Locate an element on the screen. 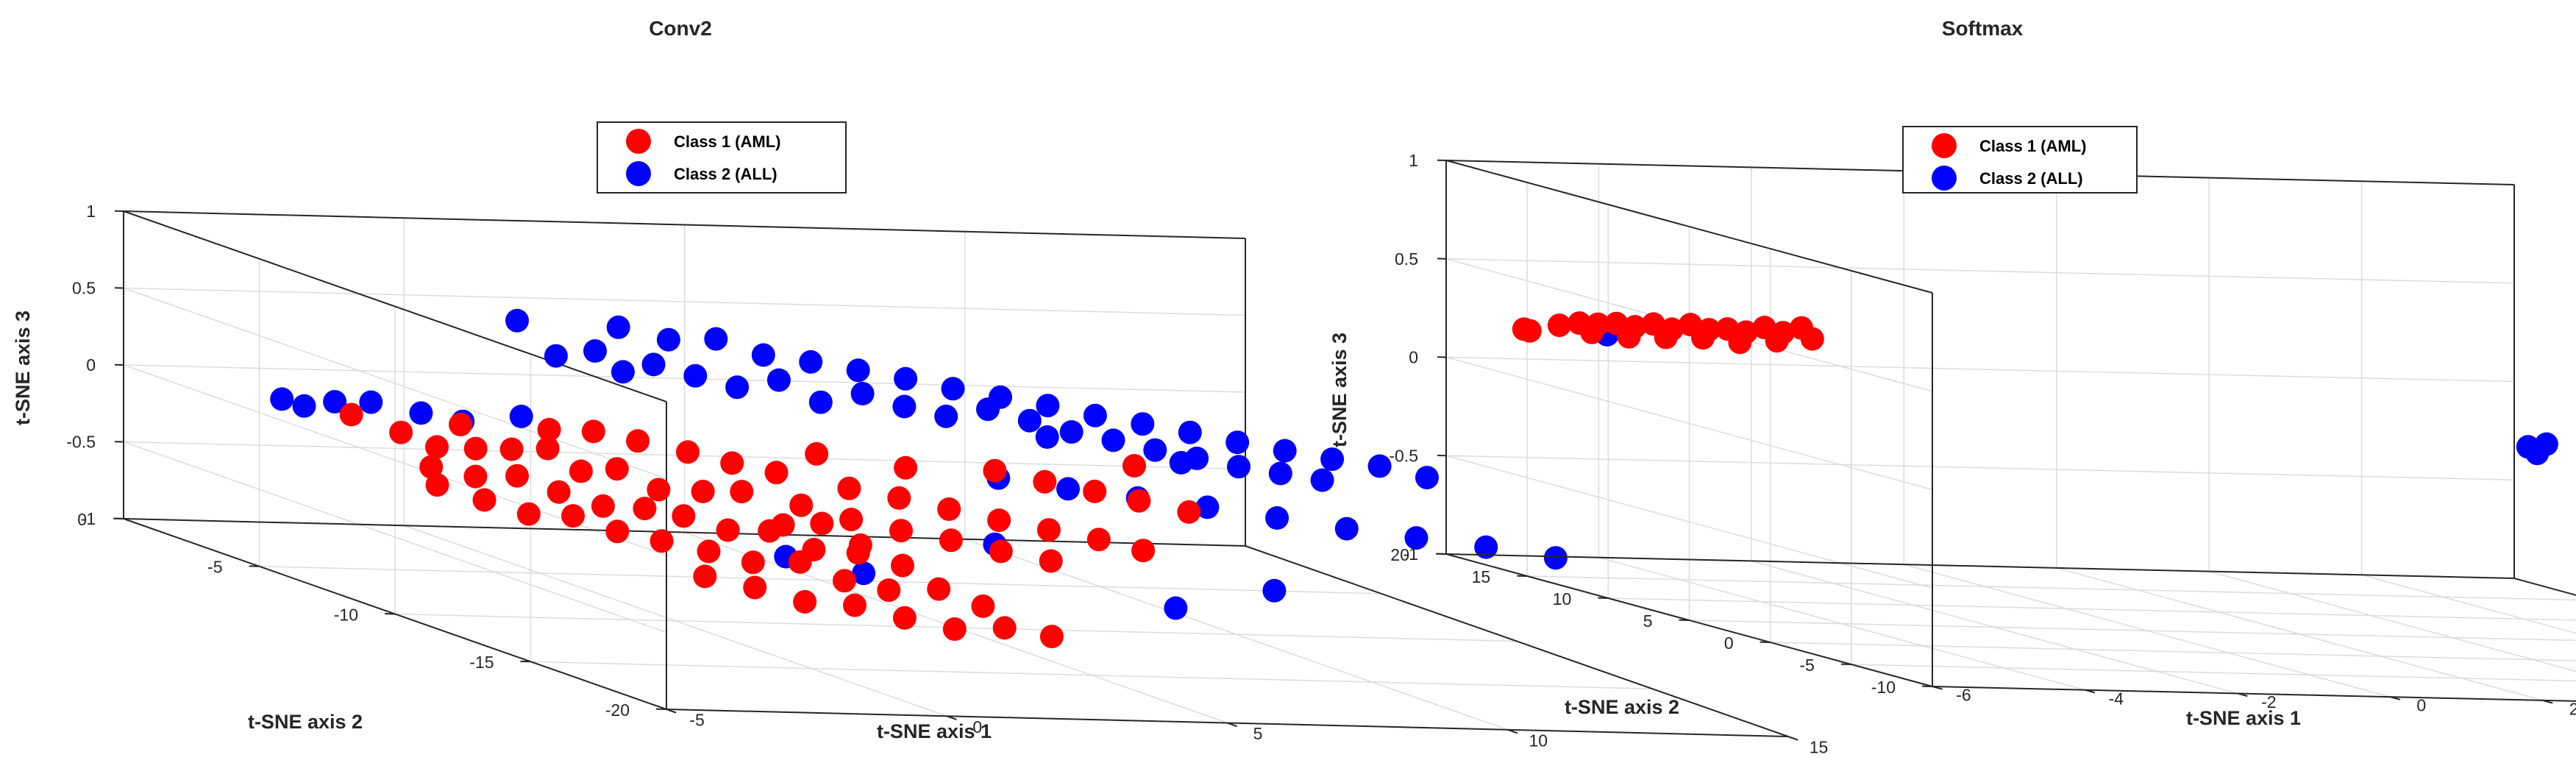  y-tick-label: 5 is located at coordinates (1648, 621).